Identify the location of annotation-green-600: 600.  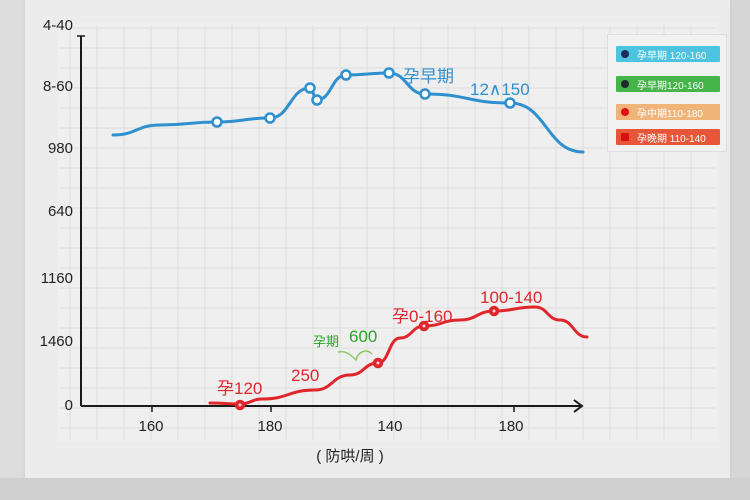
(363, 336).